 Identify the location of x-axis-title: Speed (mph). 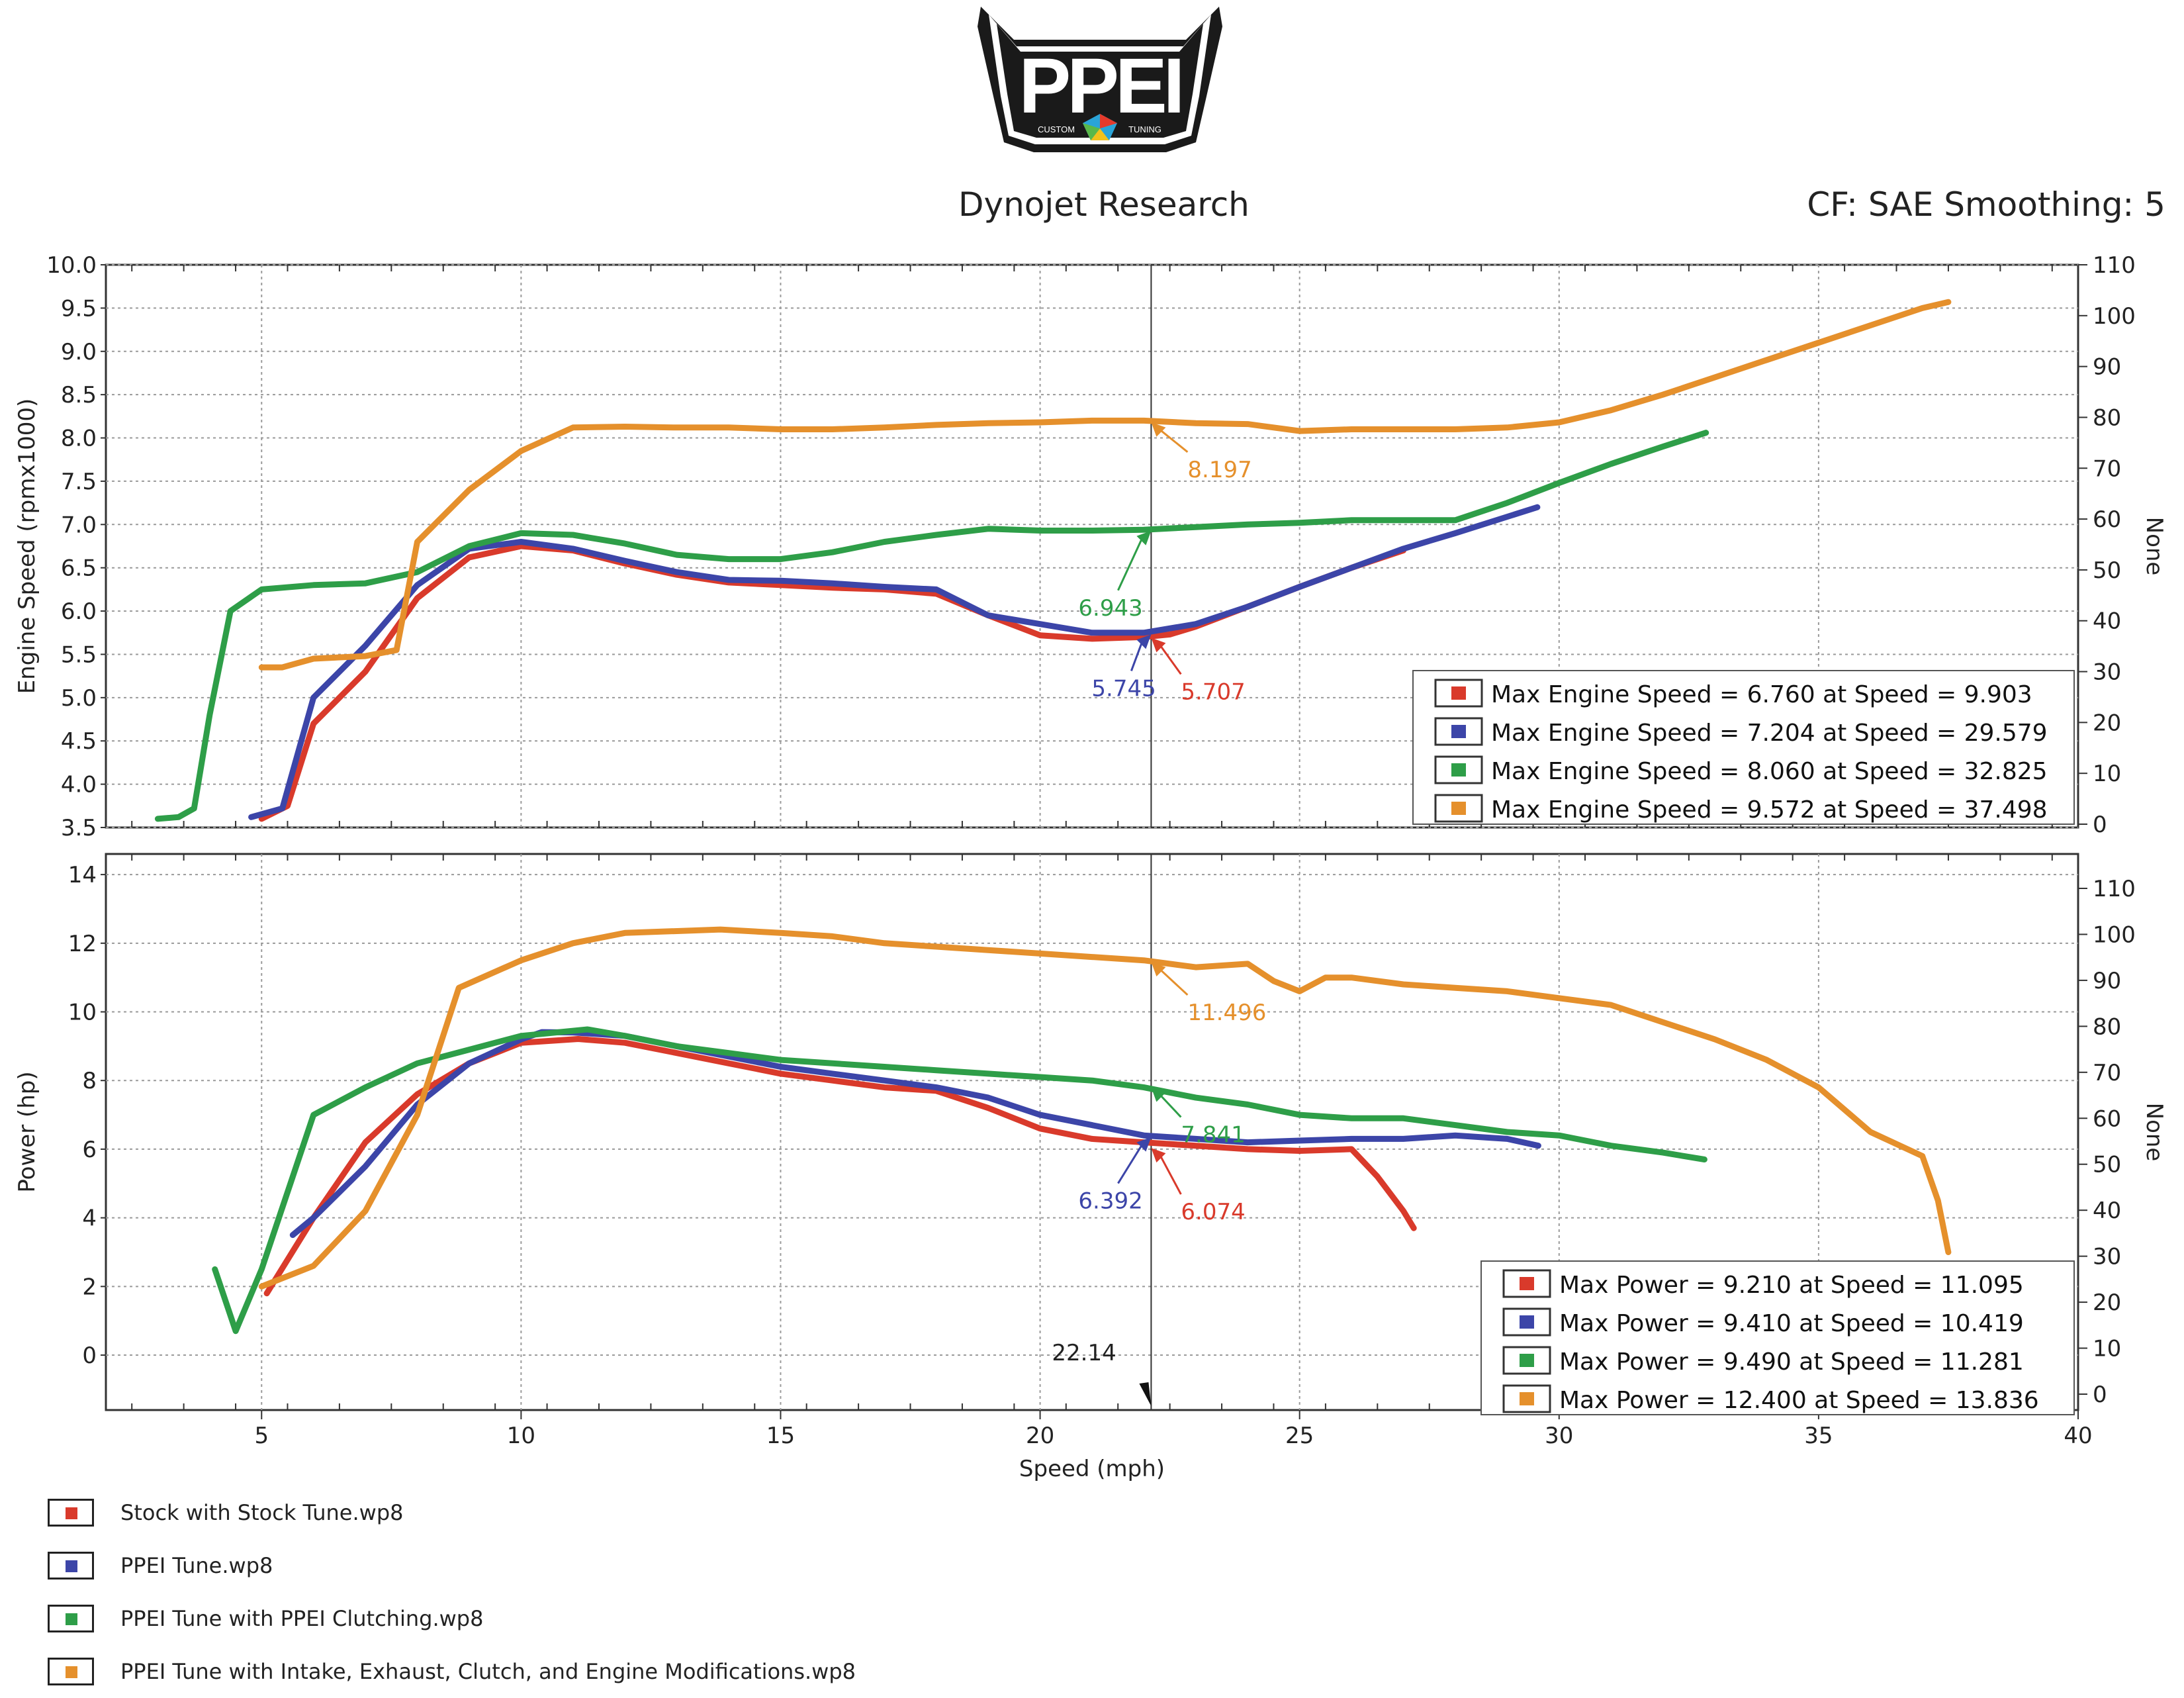
(1092, 1469).